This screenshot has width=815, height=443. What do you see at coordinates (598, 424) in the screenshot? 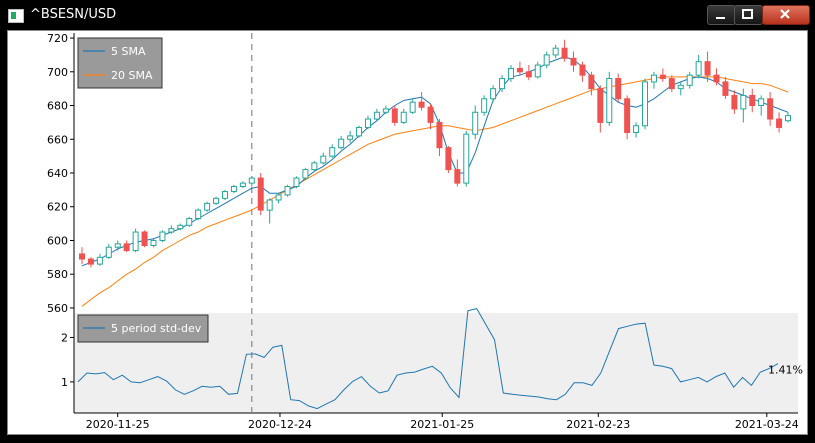
I see `x-tick-label: 2021-02-23` at bounding box center [598, 424].